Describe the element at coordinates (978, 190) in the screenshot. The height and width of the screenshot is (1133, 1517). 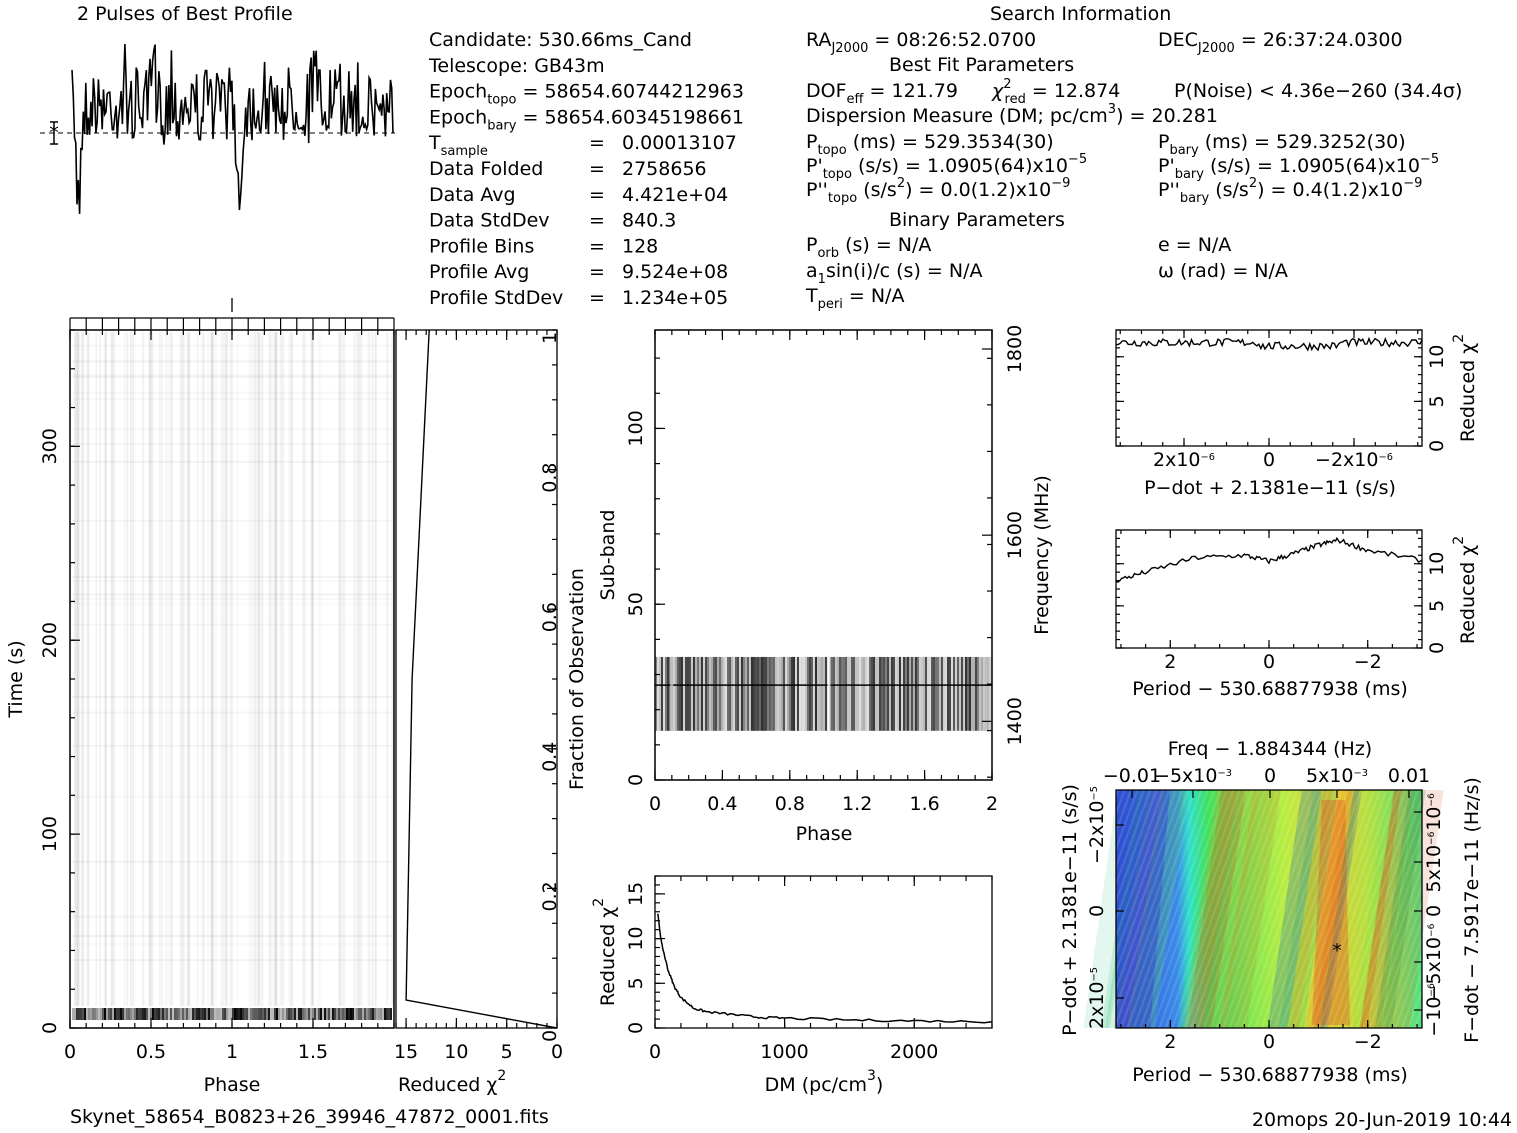
I see `pddtopo-value2: ) = 0.0(1.2)x10` at that location.